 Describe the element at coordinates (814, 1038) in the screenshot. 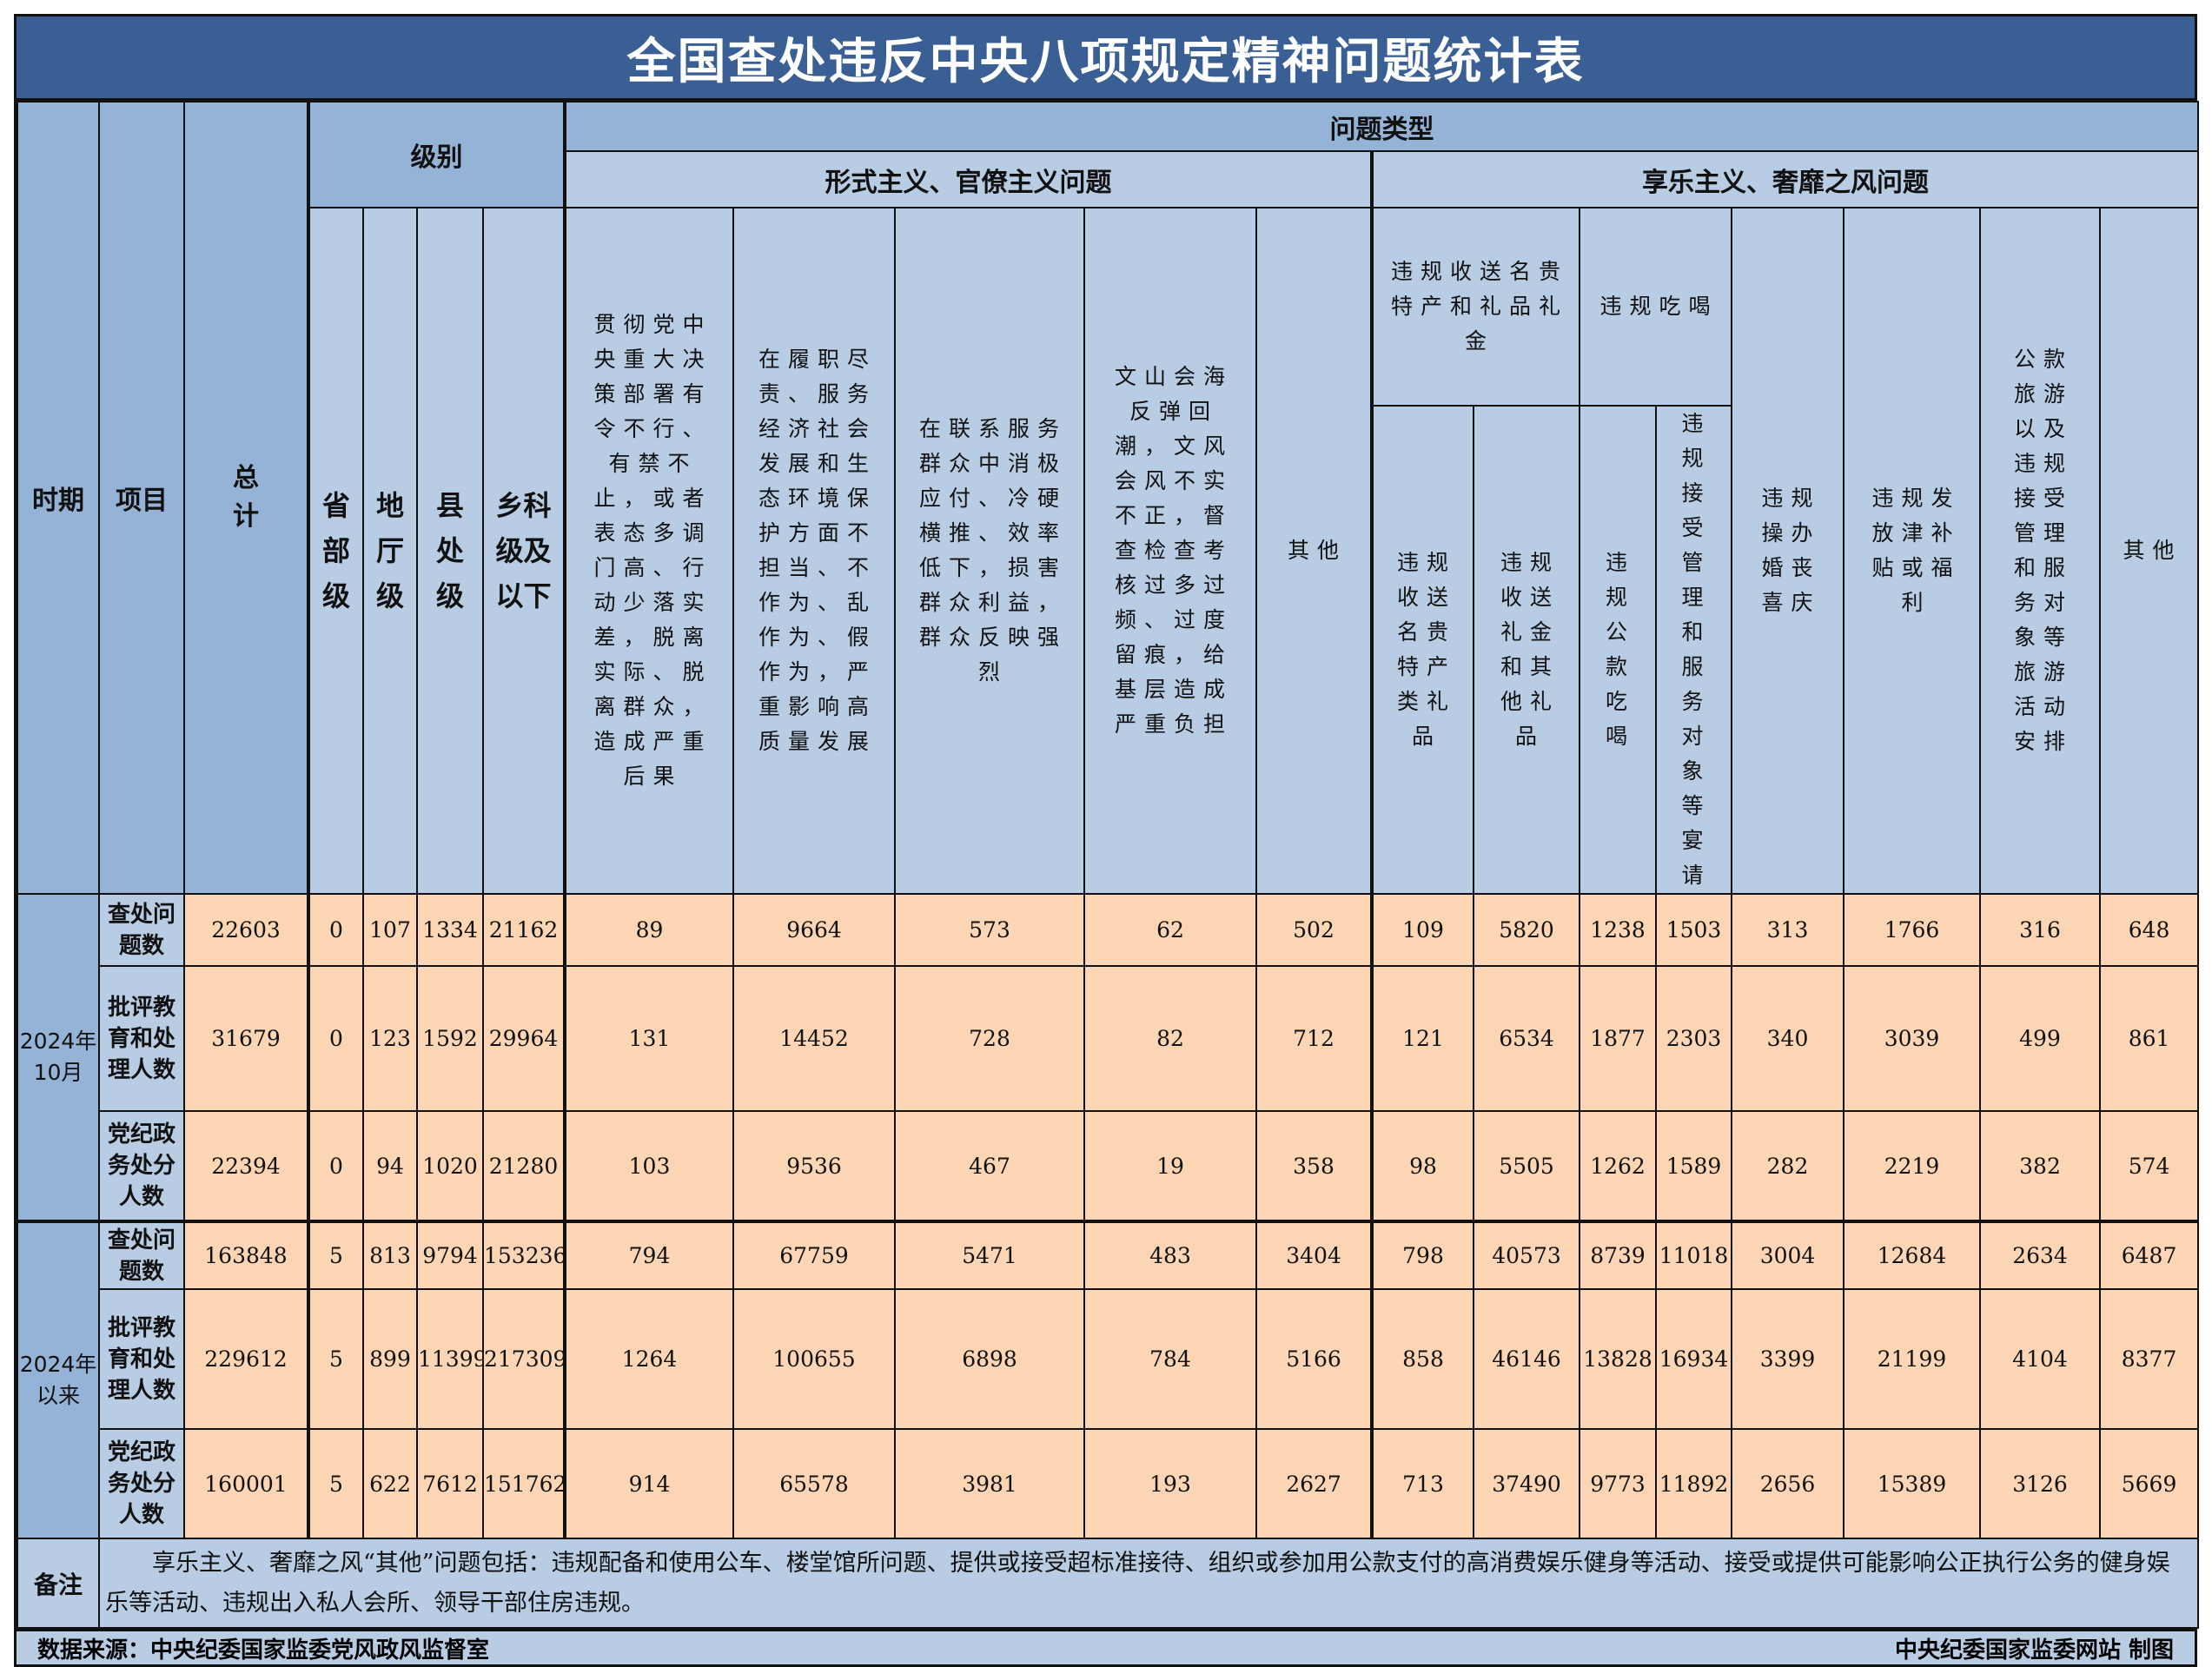

I see `cell-formalism-2: 14452` at that location.